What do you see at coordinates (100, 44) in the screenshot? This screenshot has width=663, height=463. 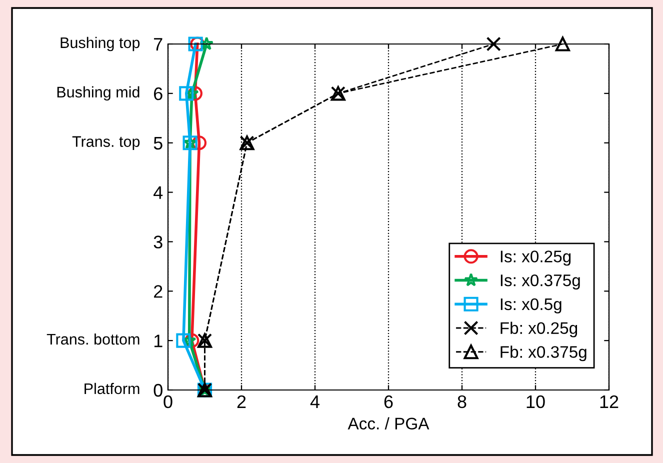 I see `text: Bushing top` at bounding box center [100, 44].